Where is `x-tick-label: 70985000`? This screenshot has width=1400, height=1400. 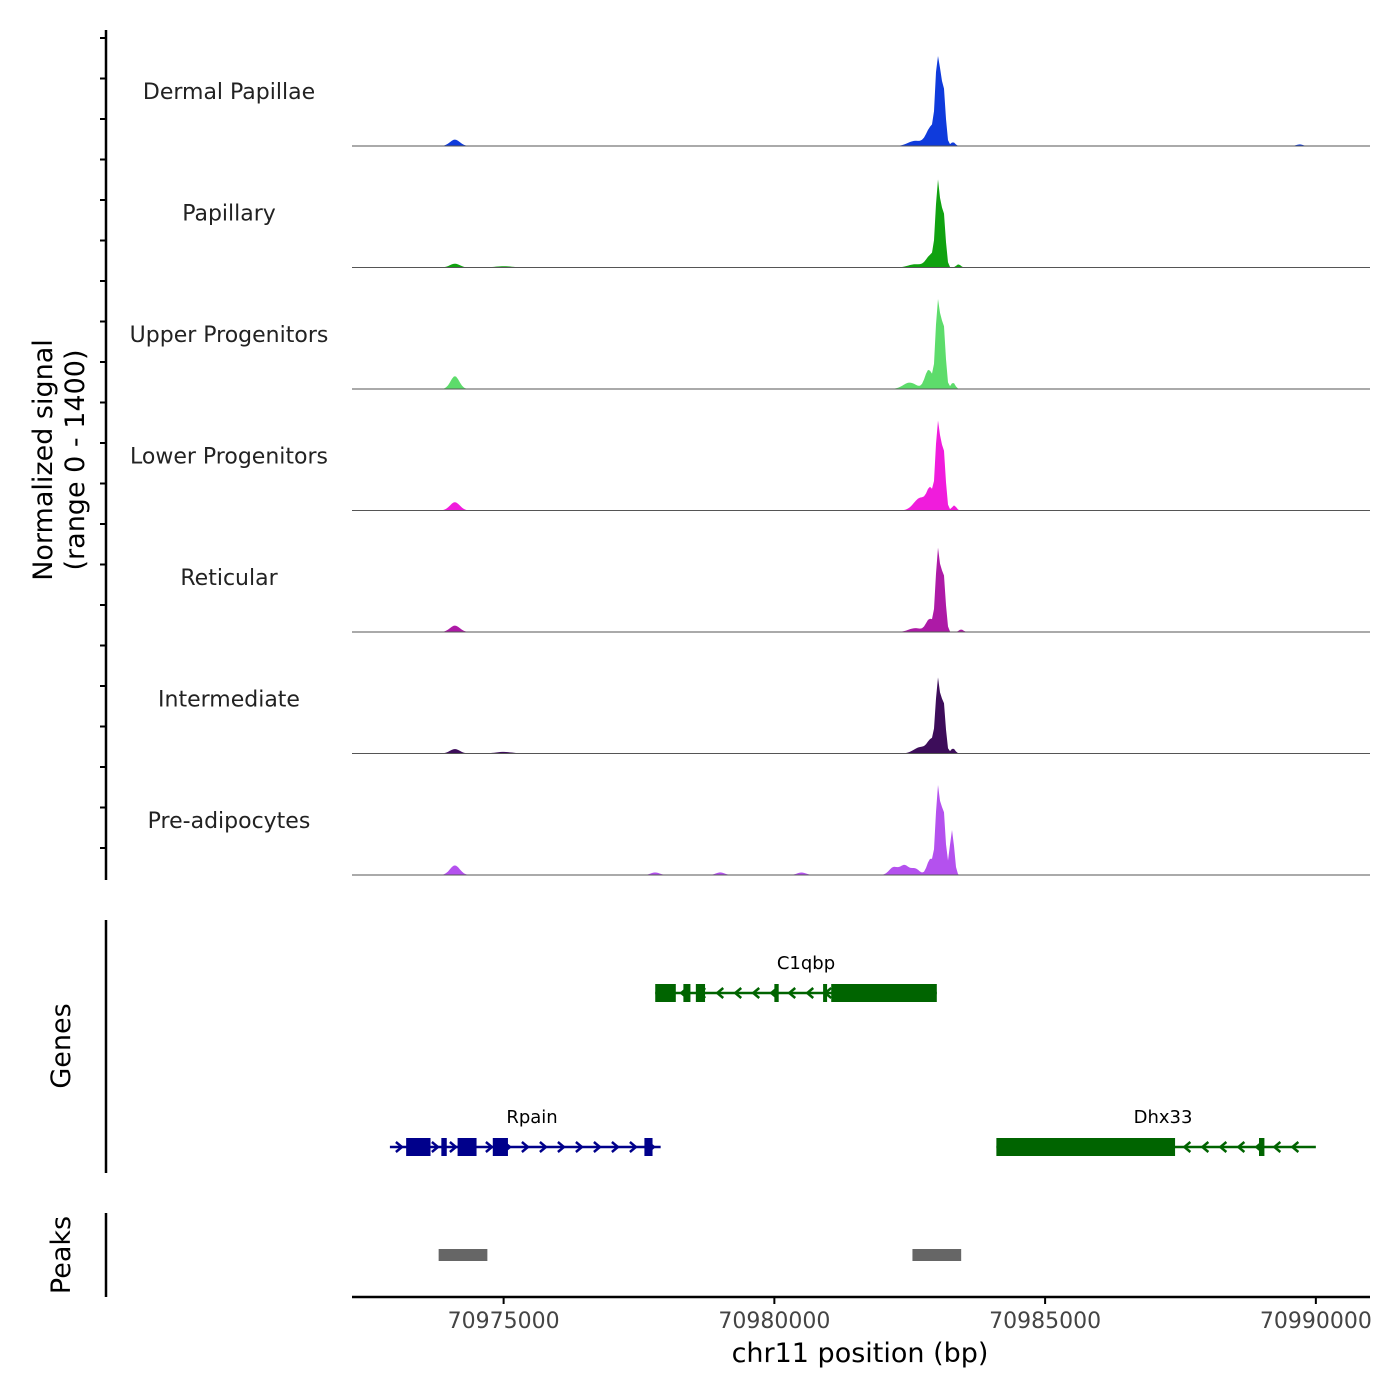
x-tick-label: 70985000 is located at coordinates (1045, 1321).